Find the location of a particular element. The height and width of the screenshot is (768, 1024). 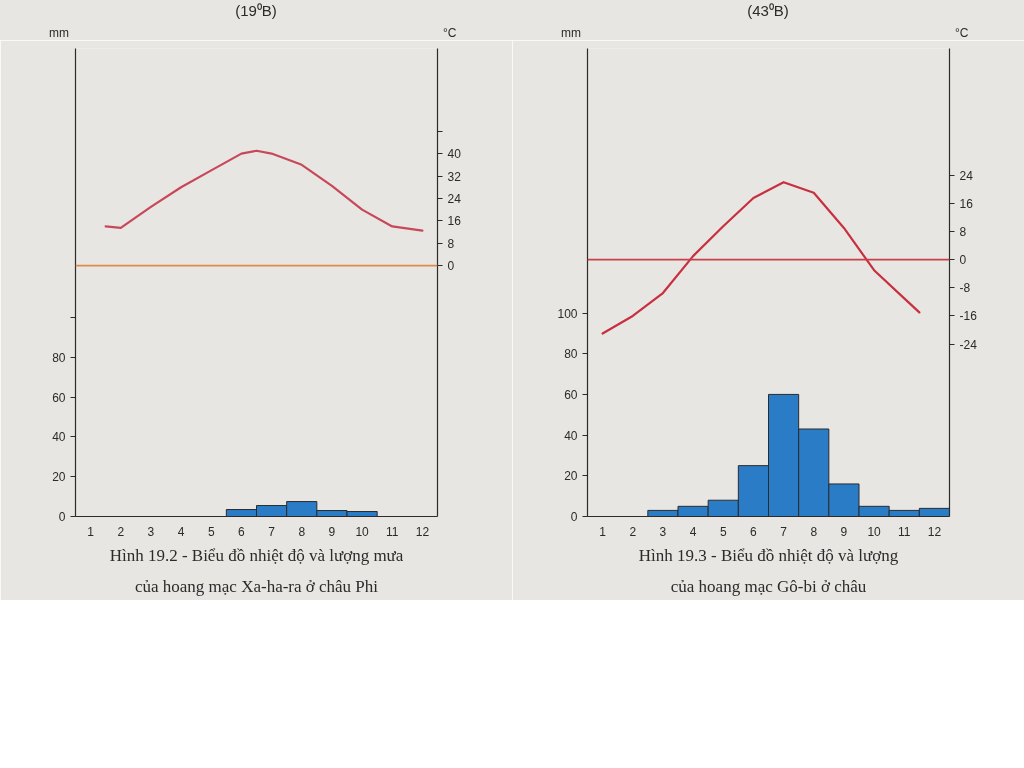

y2-tick-label: 40 is located at coordinates (454, 154).